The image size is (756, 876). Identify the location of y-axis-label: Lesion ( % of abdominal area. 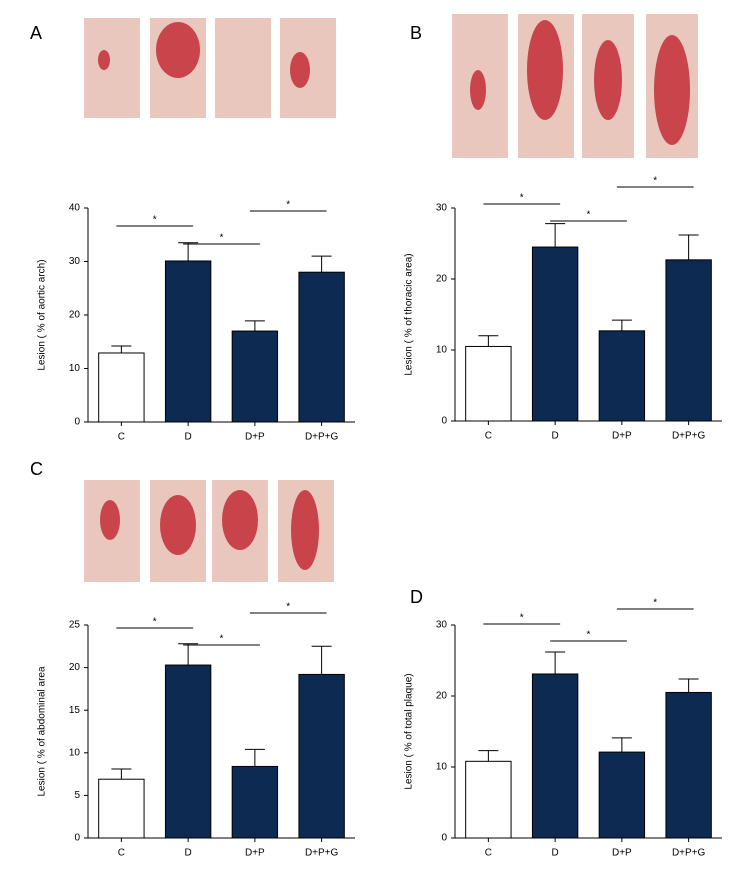
(42, 731).